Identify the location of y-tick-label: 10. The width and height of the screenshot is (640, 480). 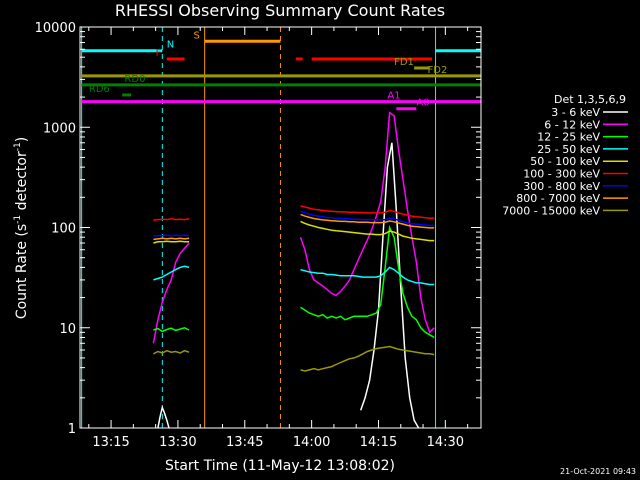
(67, 329).